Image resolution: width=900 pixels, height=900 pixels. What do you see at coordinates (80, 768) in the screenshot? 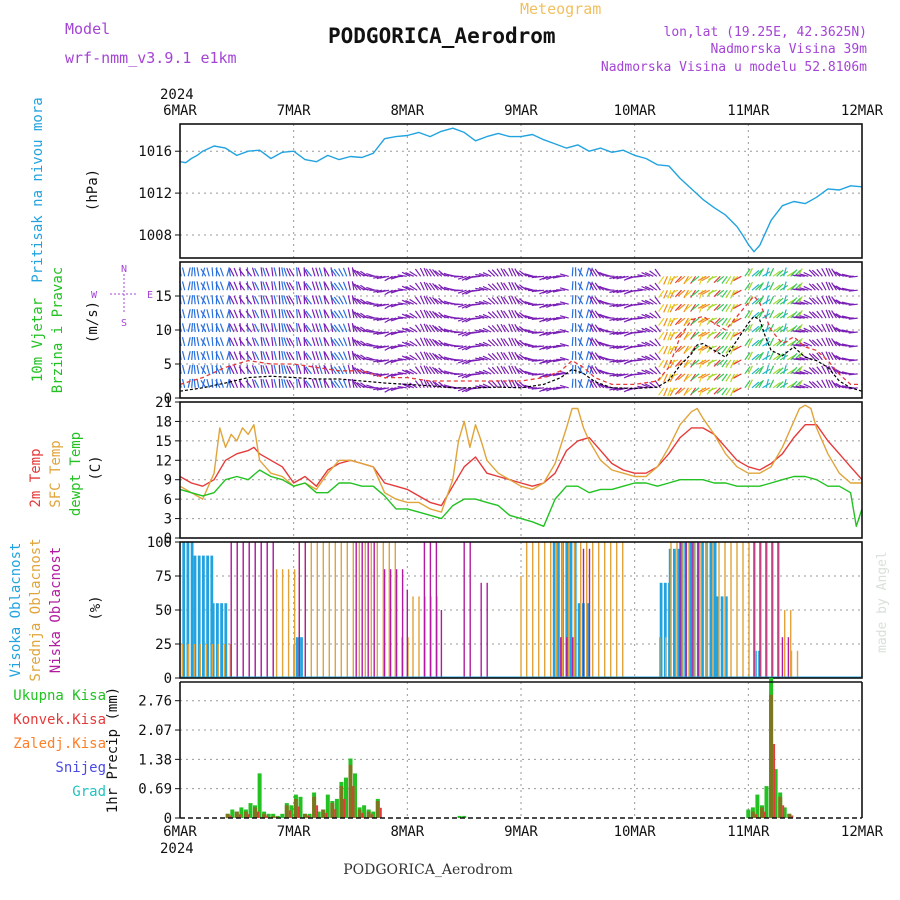
I see `legend-snow: Snijeg` at bounding box center [80, 768].